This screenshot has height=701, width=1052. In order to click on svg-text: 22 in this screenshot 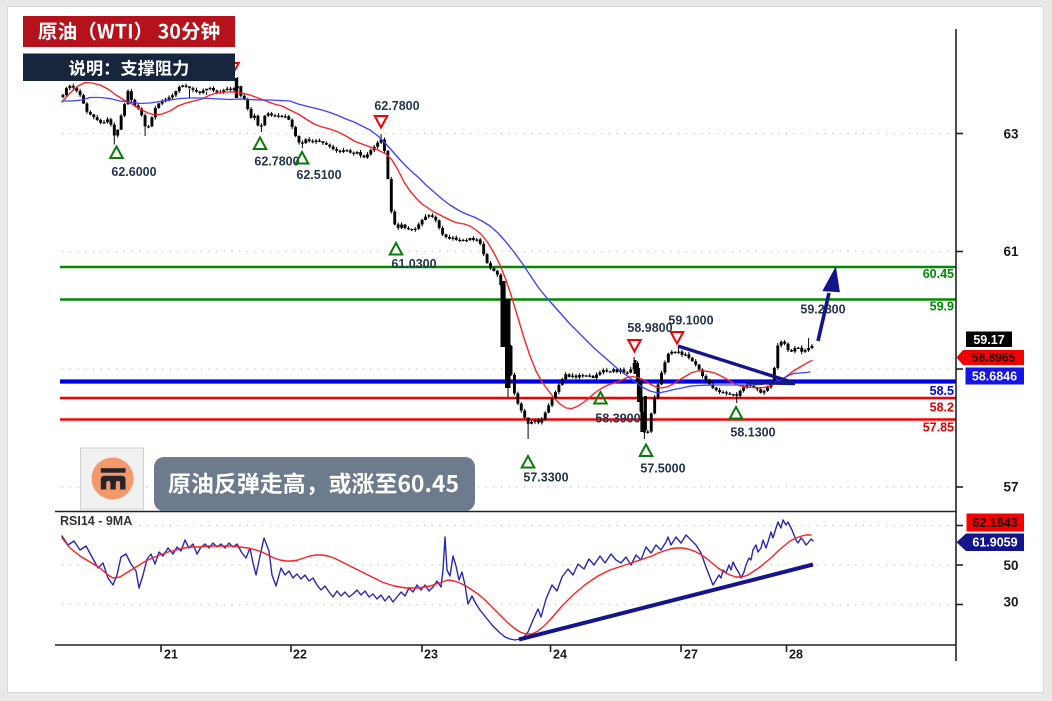, I will do `click(300, 655)`.